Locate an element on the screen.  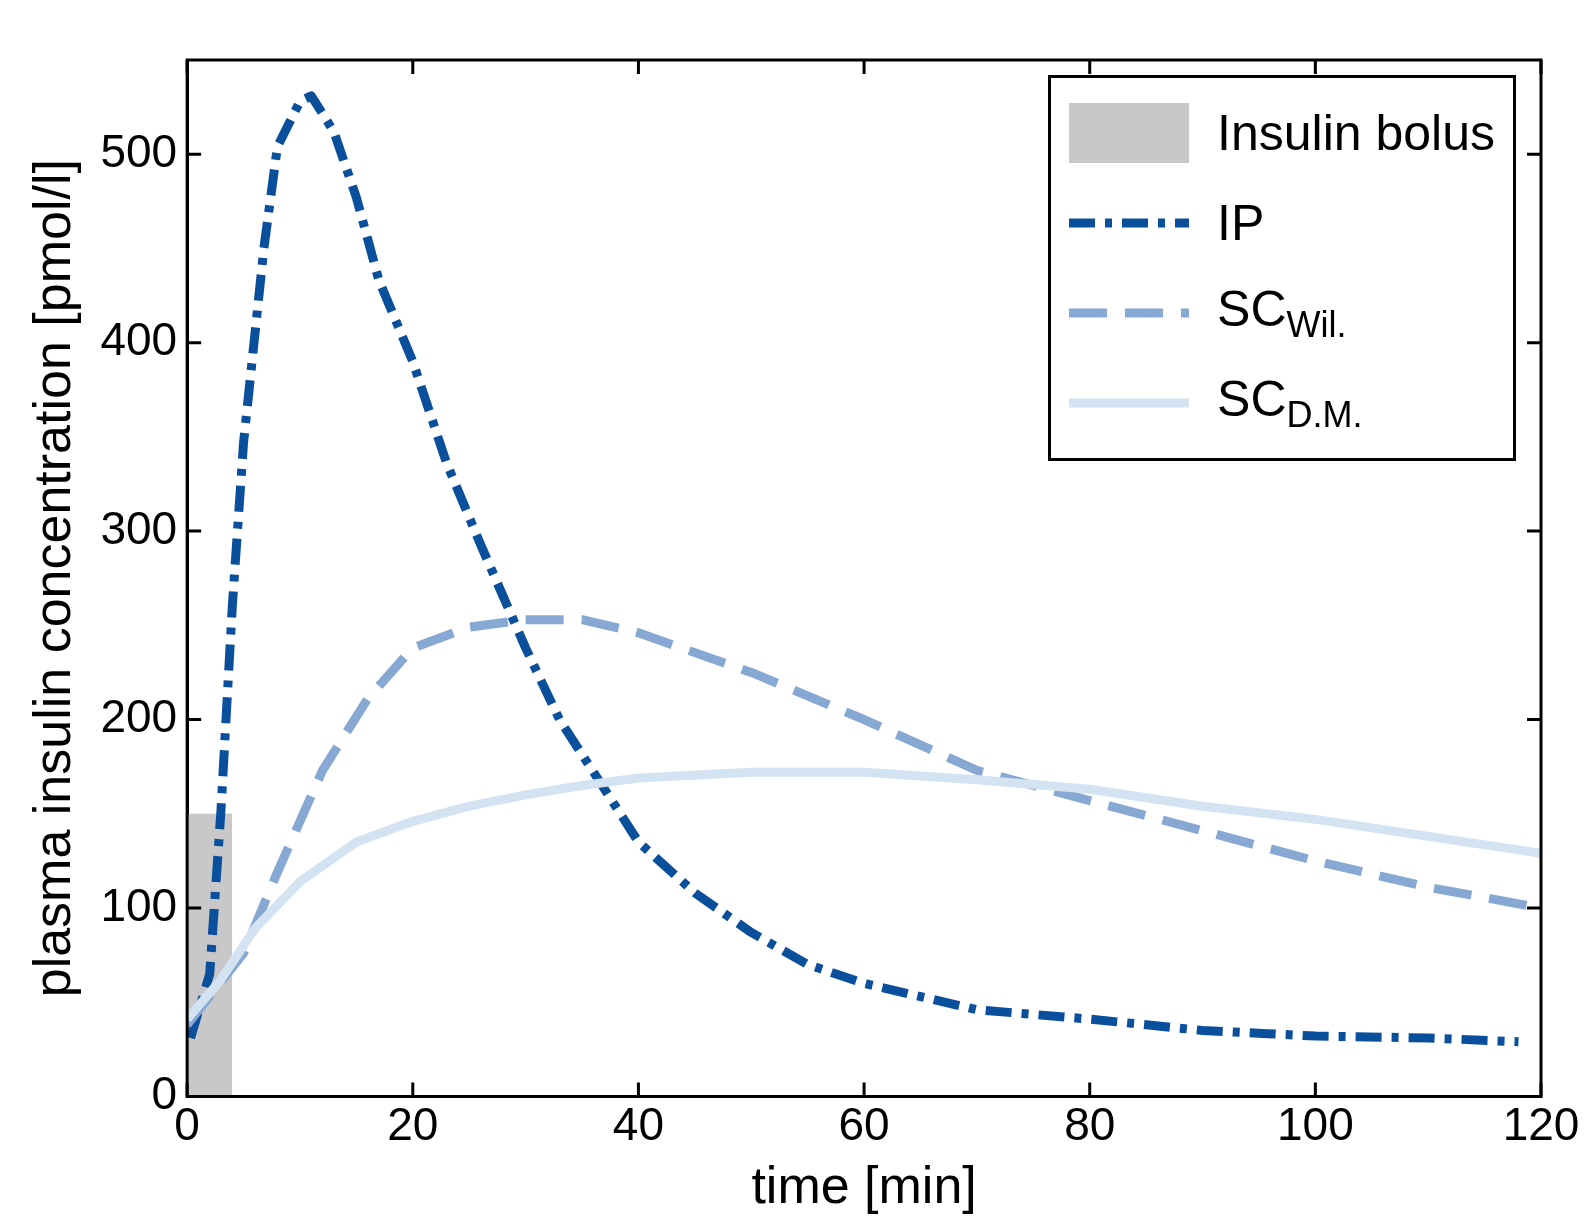
y-tick-label: 300 is located at coordinates (139, 527).